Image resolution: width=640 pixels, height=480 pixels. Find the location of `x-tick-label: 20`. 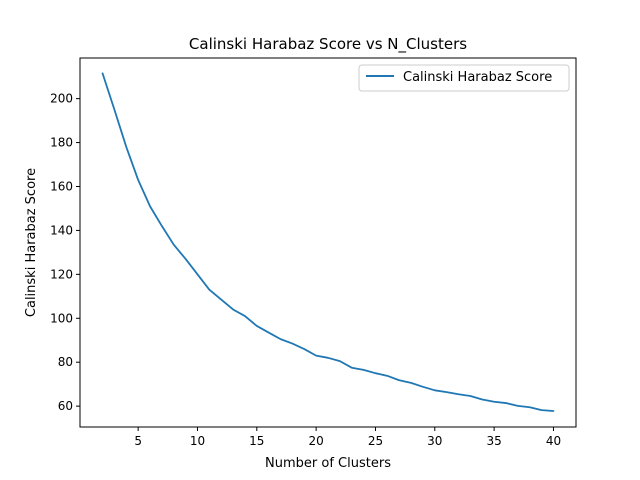

x-tick-label: 20 is located at coordinates (315, 441).